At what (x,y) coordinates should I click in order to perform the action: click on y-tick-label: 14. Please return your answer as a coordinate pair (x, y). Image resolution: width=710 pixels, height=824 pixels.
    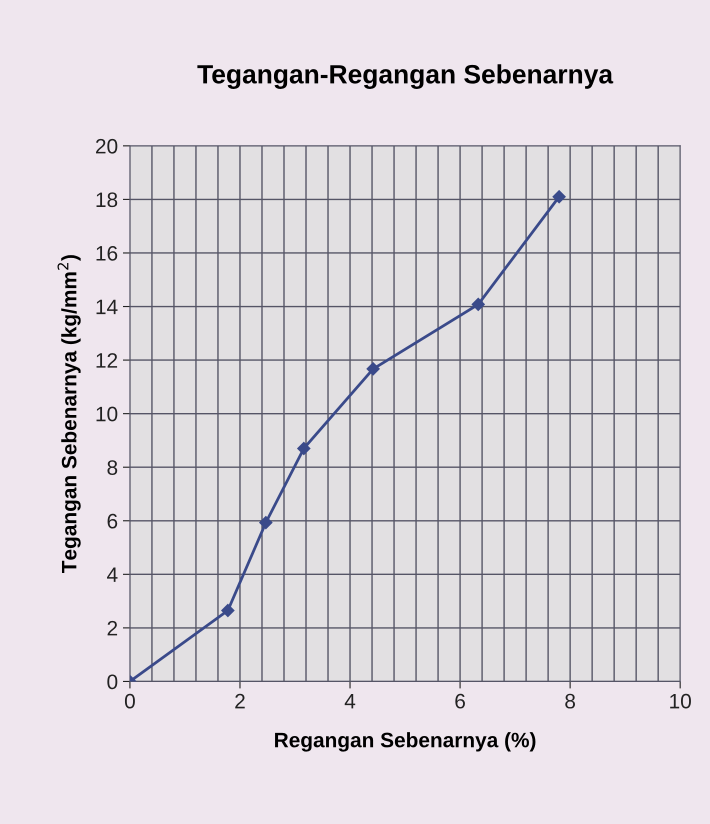
    Looking at the image, I should click on (107, 307).